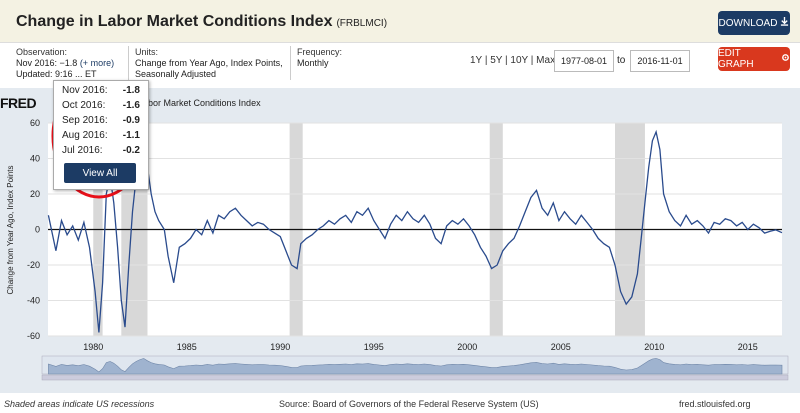 The image size is (800, 413). What do you see at coordinates (100, 173) in the screenshot?
I see `view-all-button: View All` at bounding box center [100, 173].